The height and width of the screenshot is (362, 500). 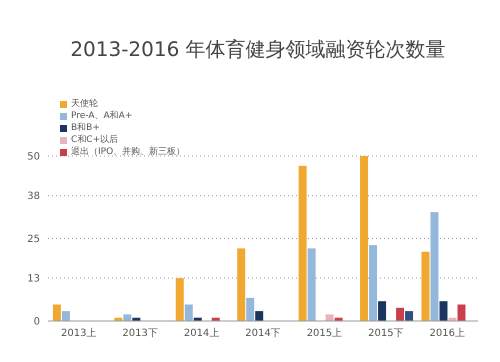 What do you see at coordinates (448, 333) in the screenshot?
I see `x-tick-label: 2016上` at bounding box center [448, 333].